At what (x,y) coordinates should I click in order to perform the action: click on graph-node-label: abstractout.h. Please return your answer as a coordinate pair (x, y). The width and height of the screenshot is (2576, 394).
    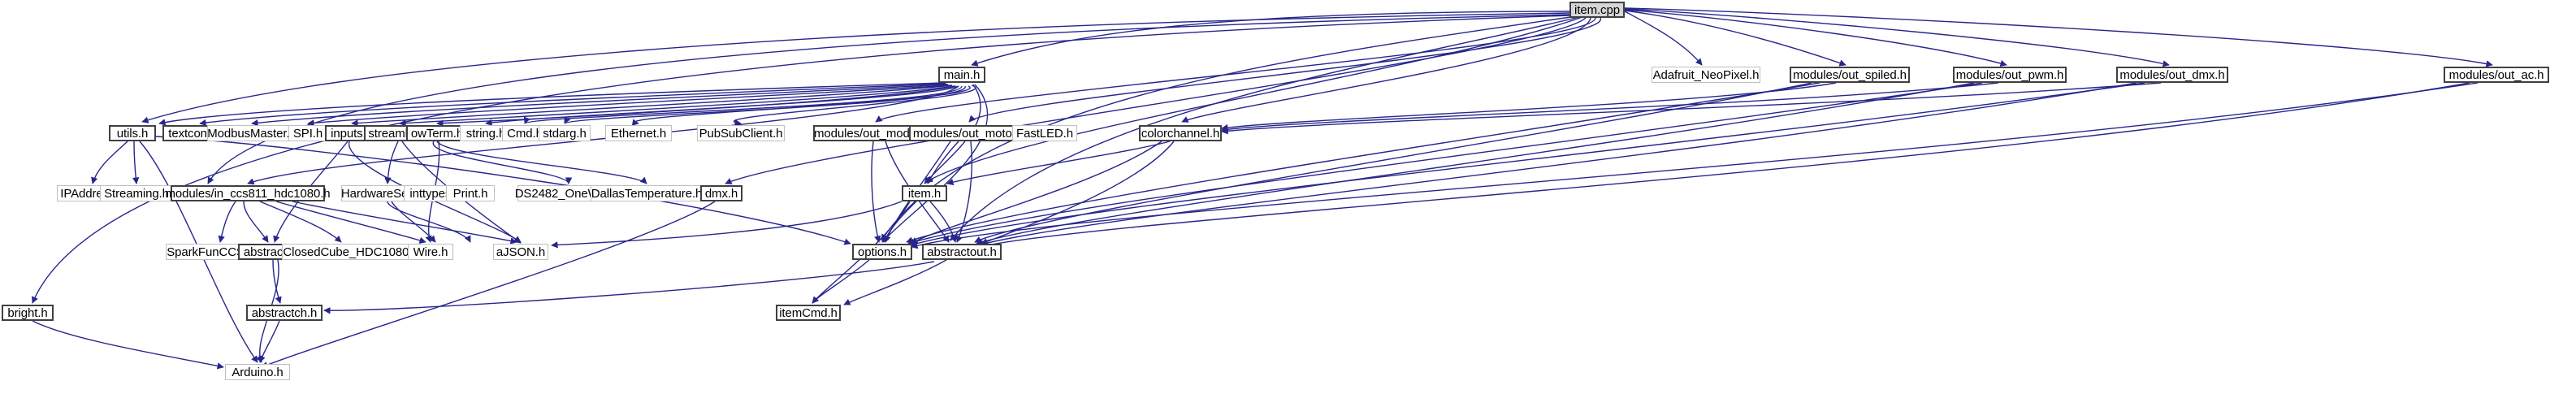
    Looking at the image, I should click on (962, 252).